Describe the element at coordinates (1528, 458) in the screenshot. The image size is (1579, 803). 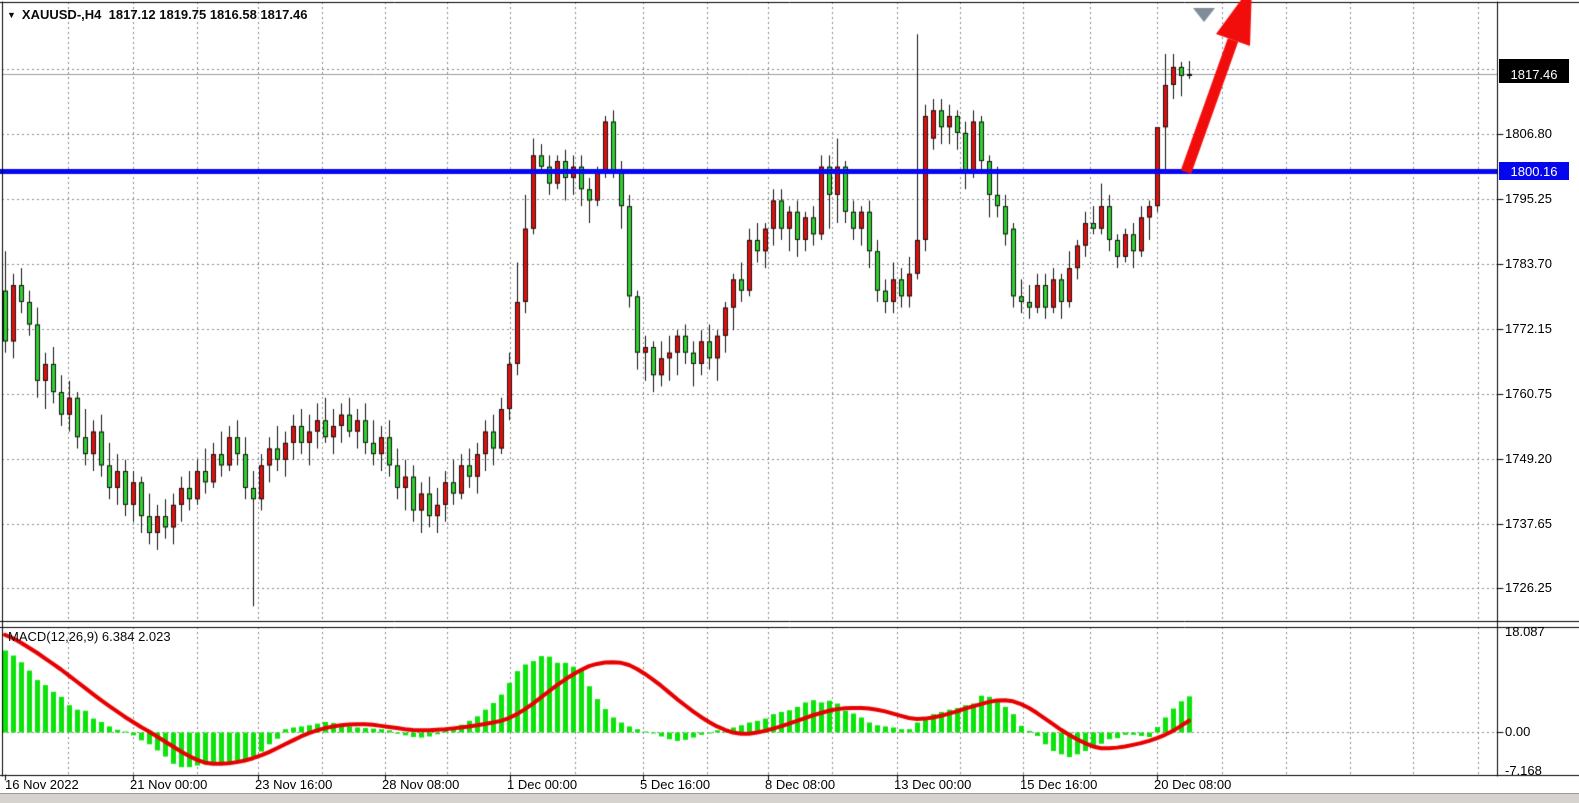
I see `price-axis-label: 1749.20` at that location.